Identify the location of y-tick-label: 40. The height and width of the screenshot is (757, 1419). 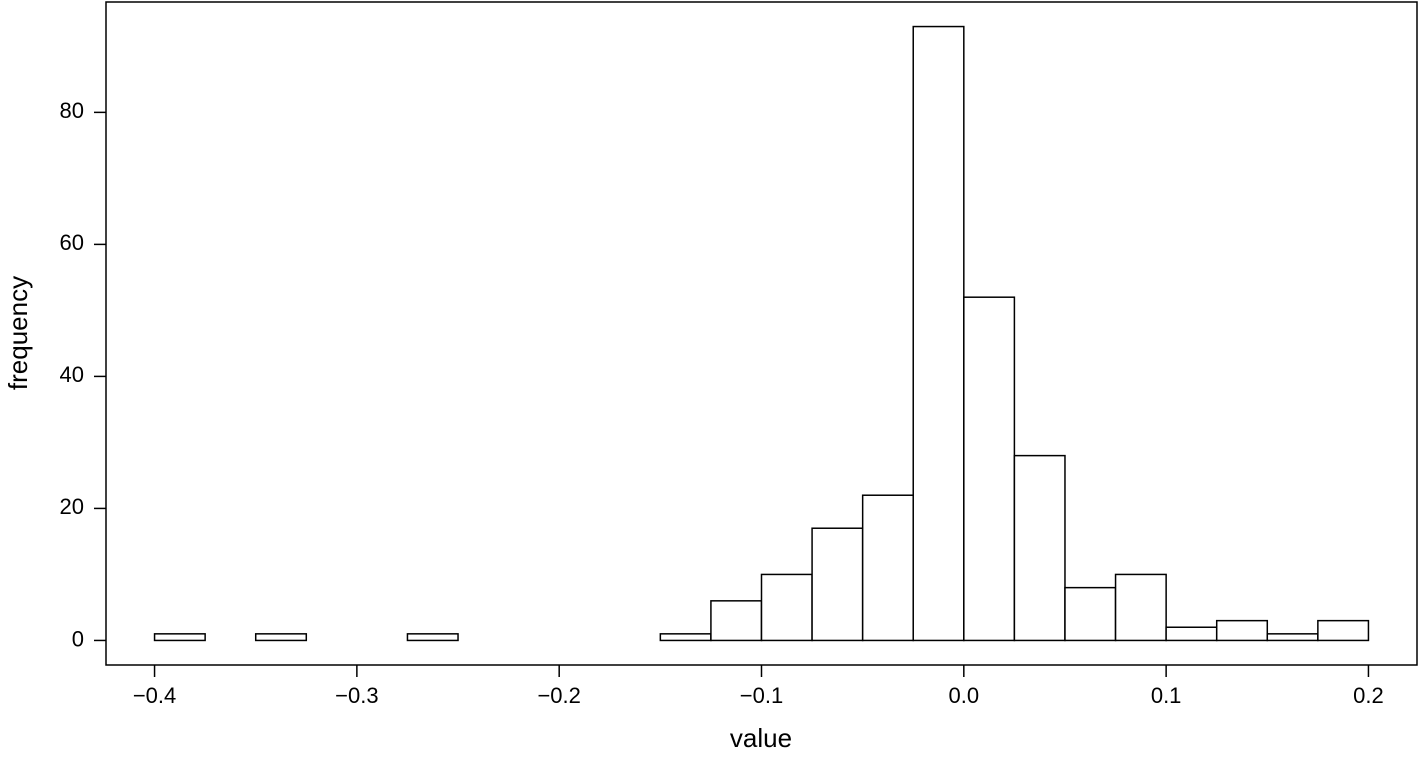
(72, 374).